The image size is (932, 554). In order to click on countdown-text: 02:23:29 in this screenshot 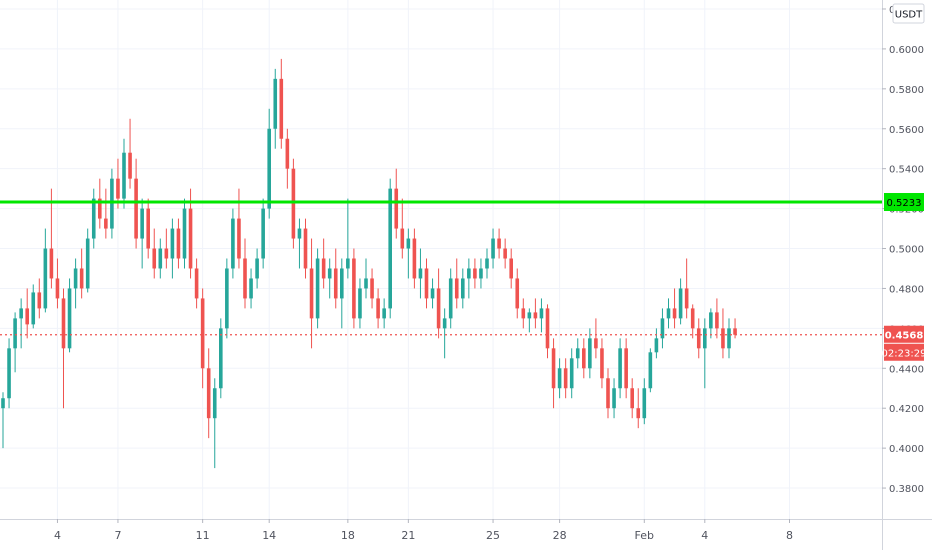, I will do `click(904, 353)`.